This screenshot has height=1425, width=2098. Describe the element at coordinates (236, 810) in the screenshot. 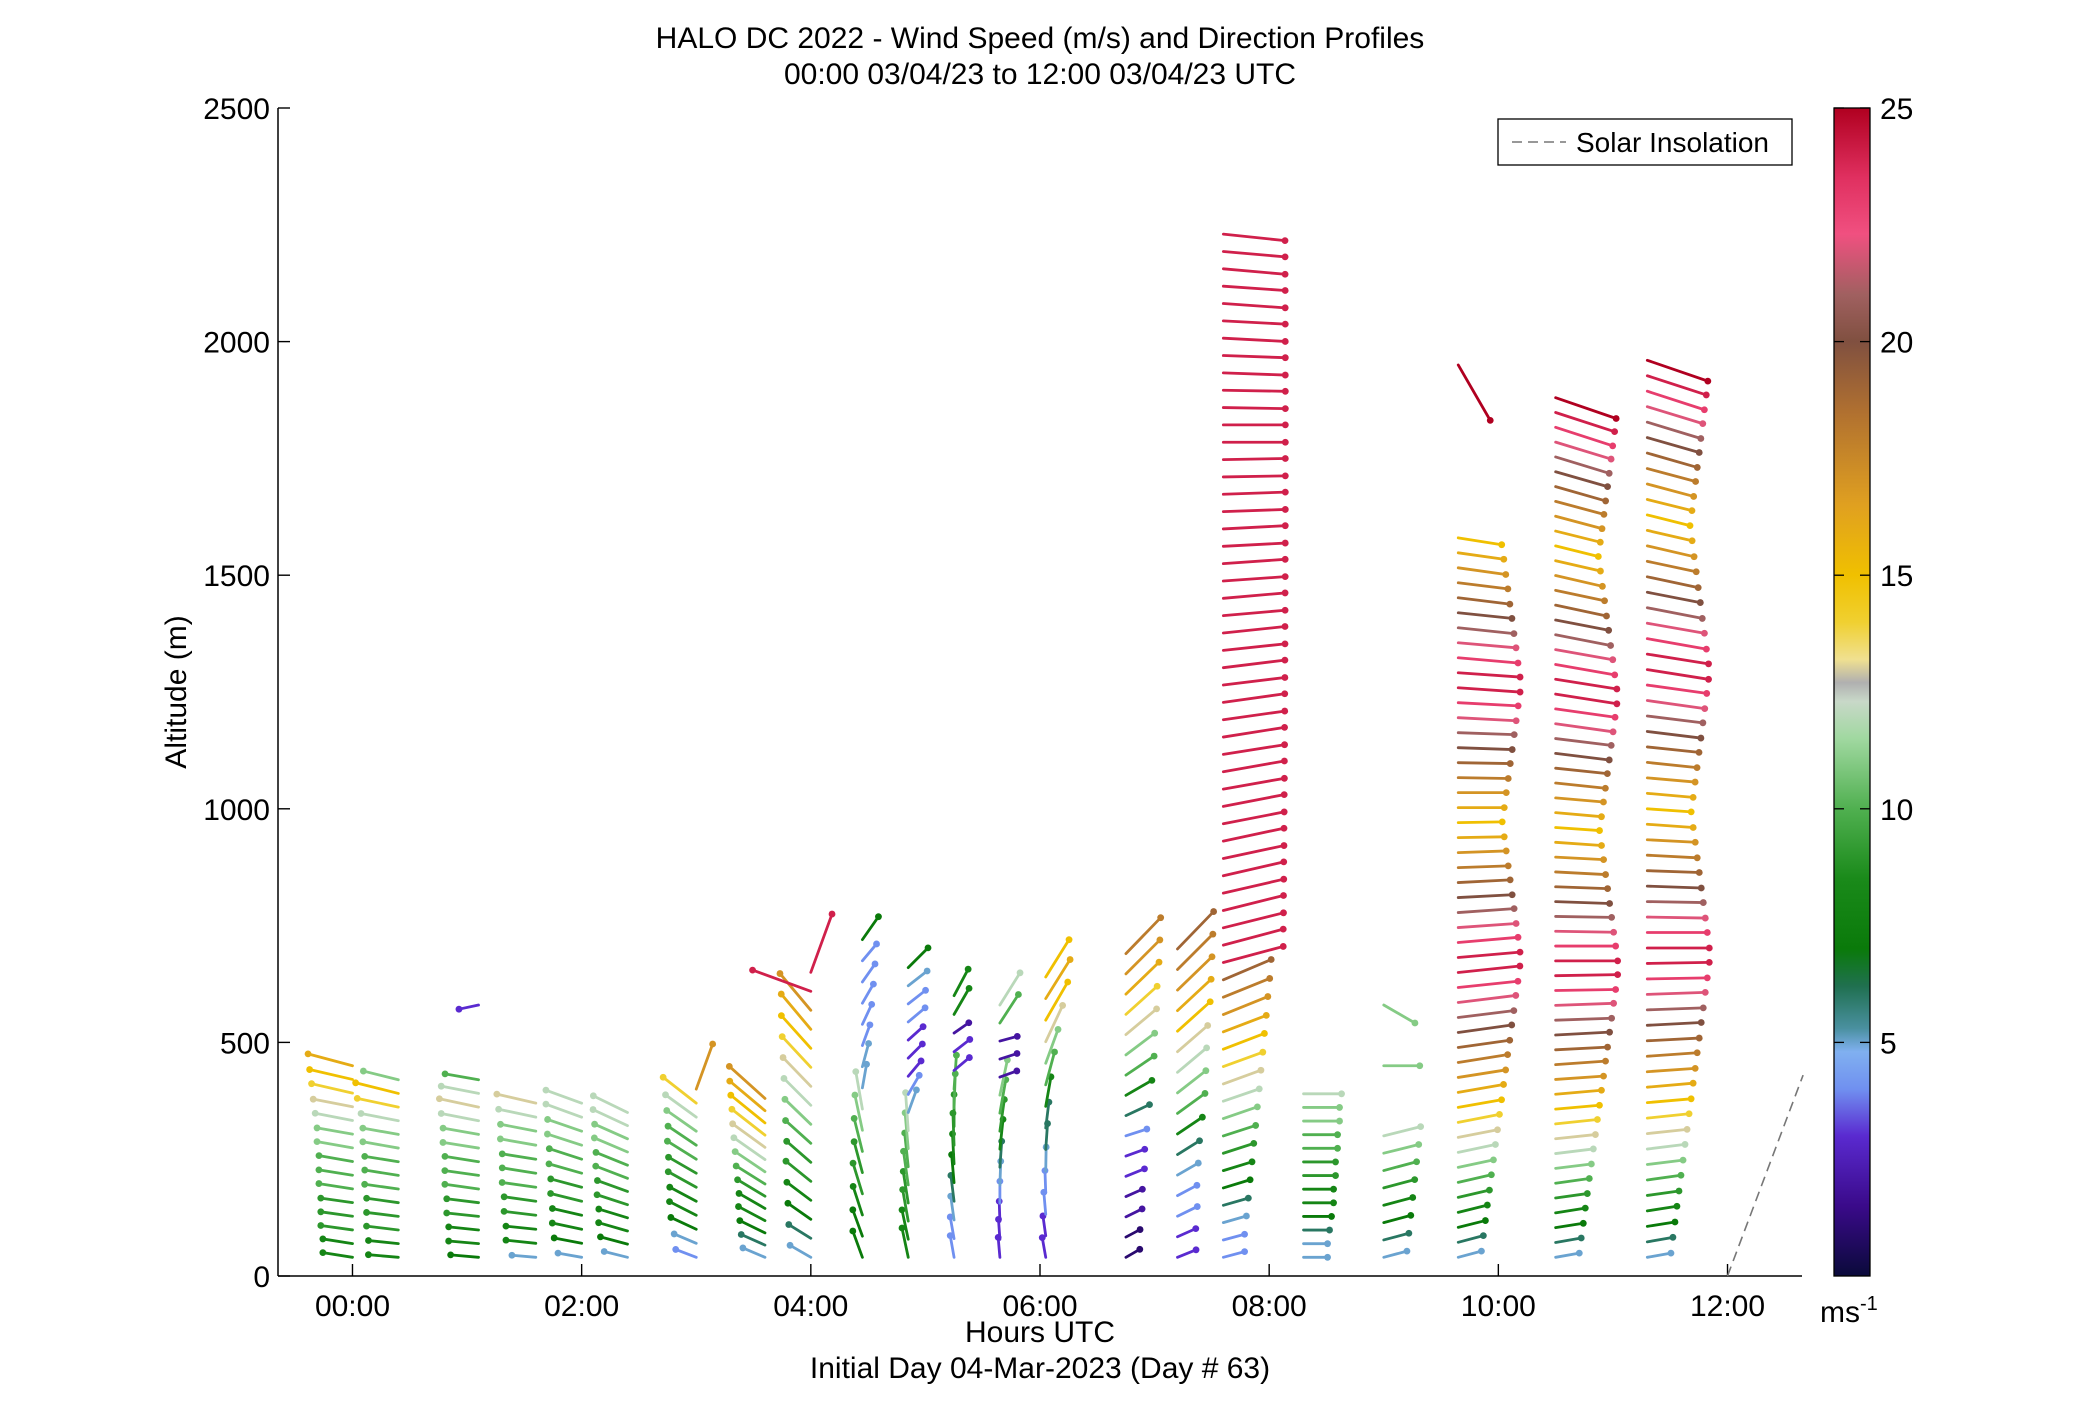

I see `y-tick-label: 1000` at that location.